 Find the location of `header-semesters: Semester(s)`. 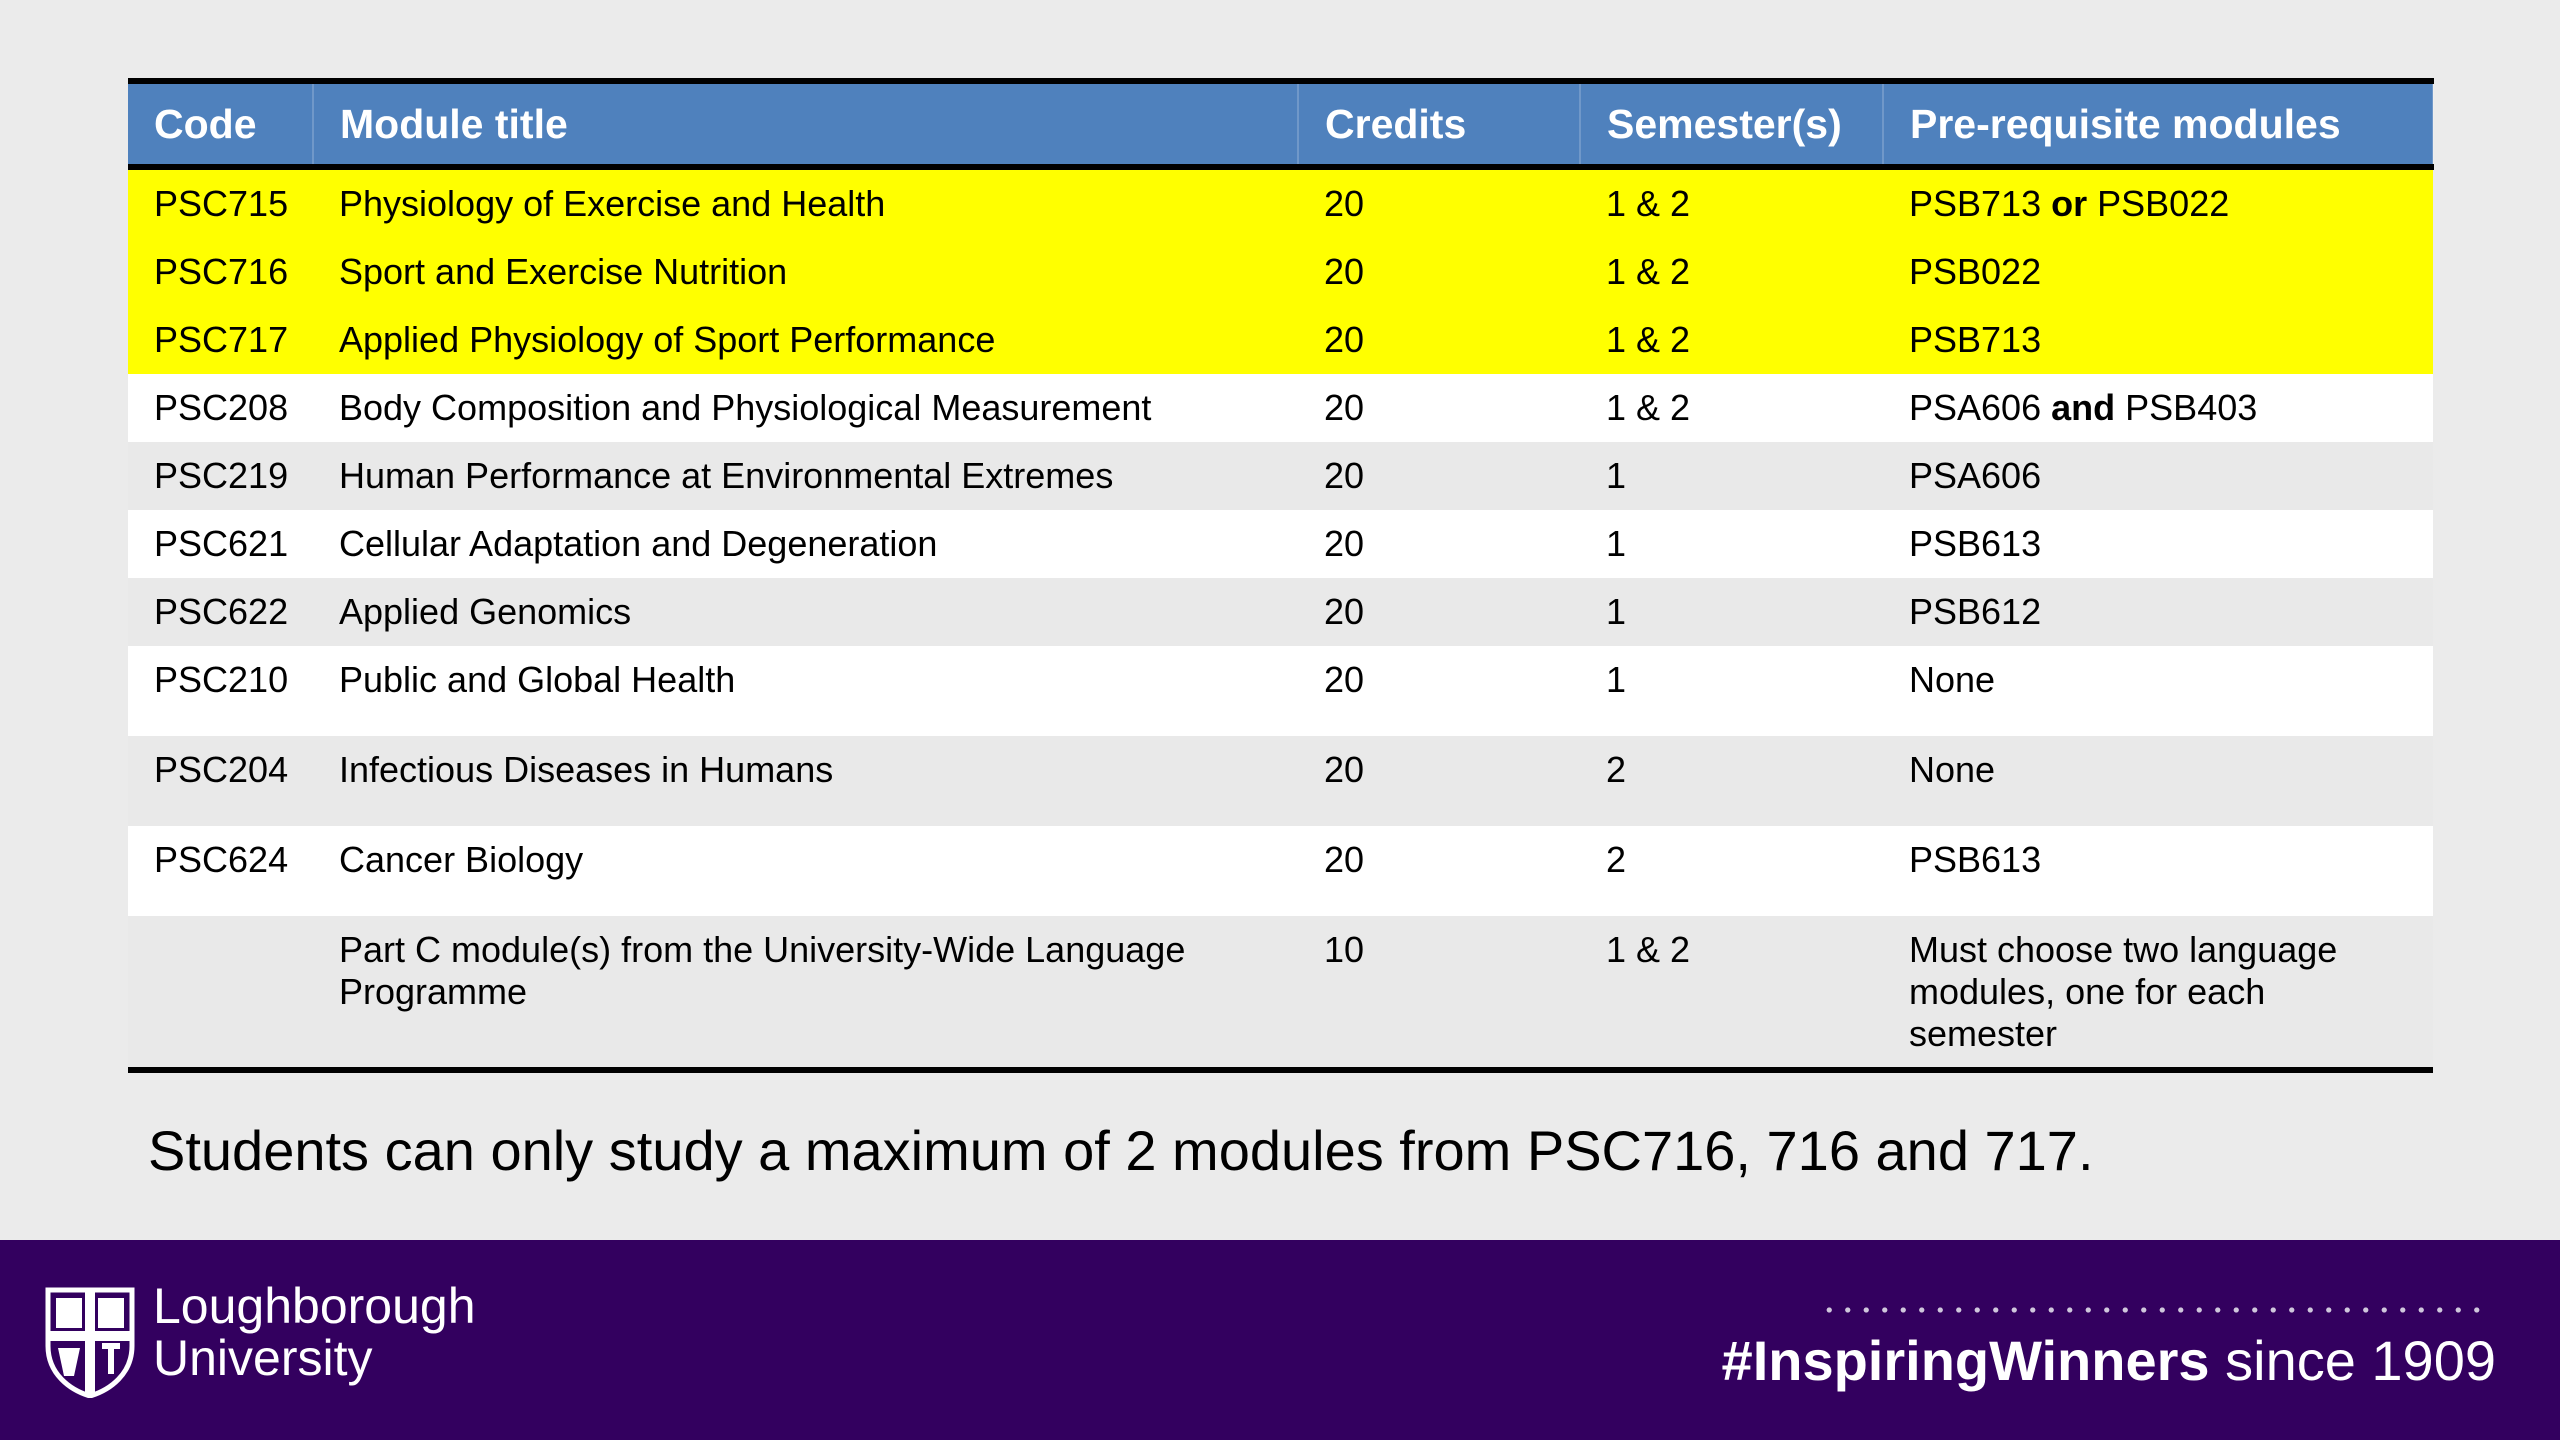

header-semesters: Semester(s) is located at coordinates (1732, 125).